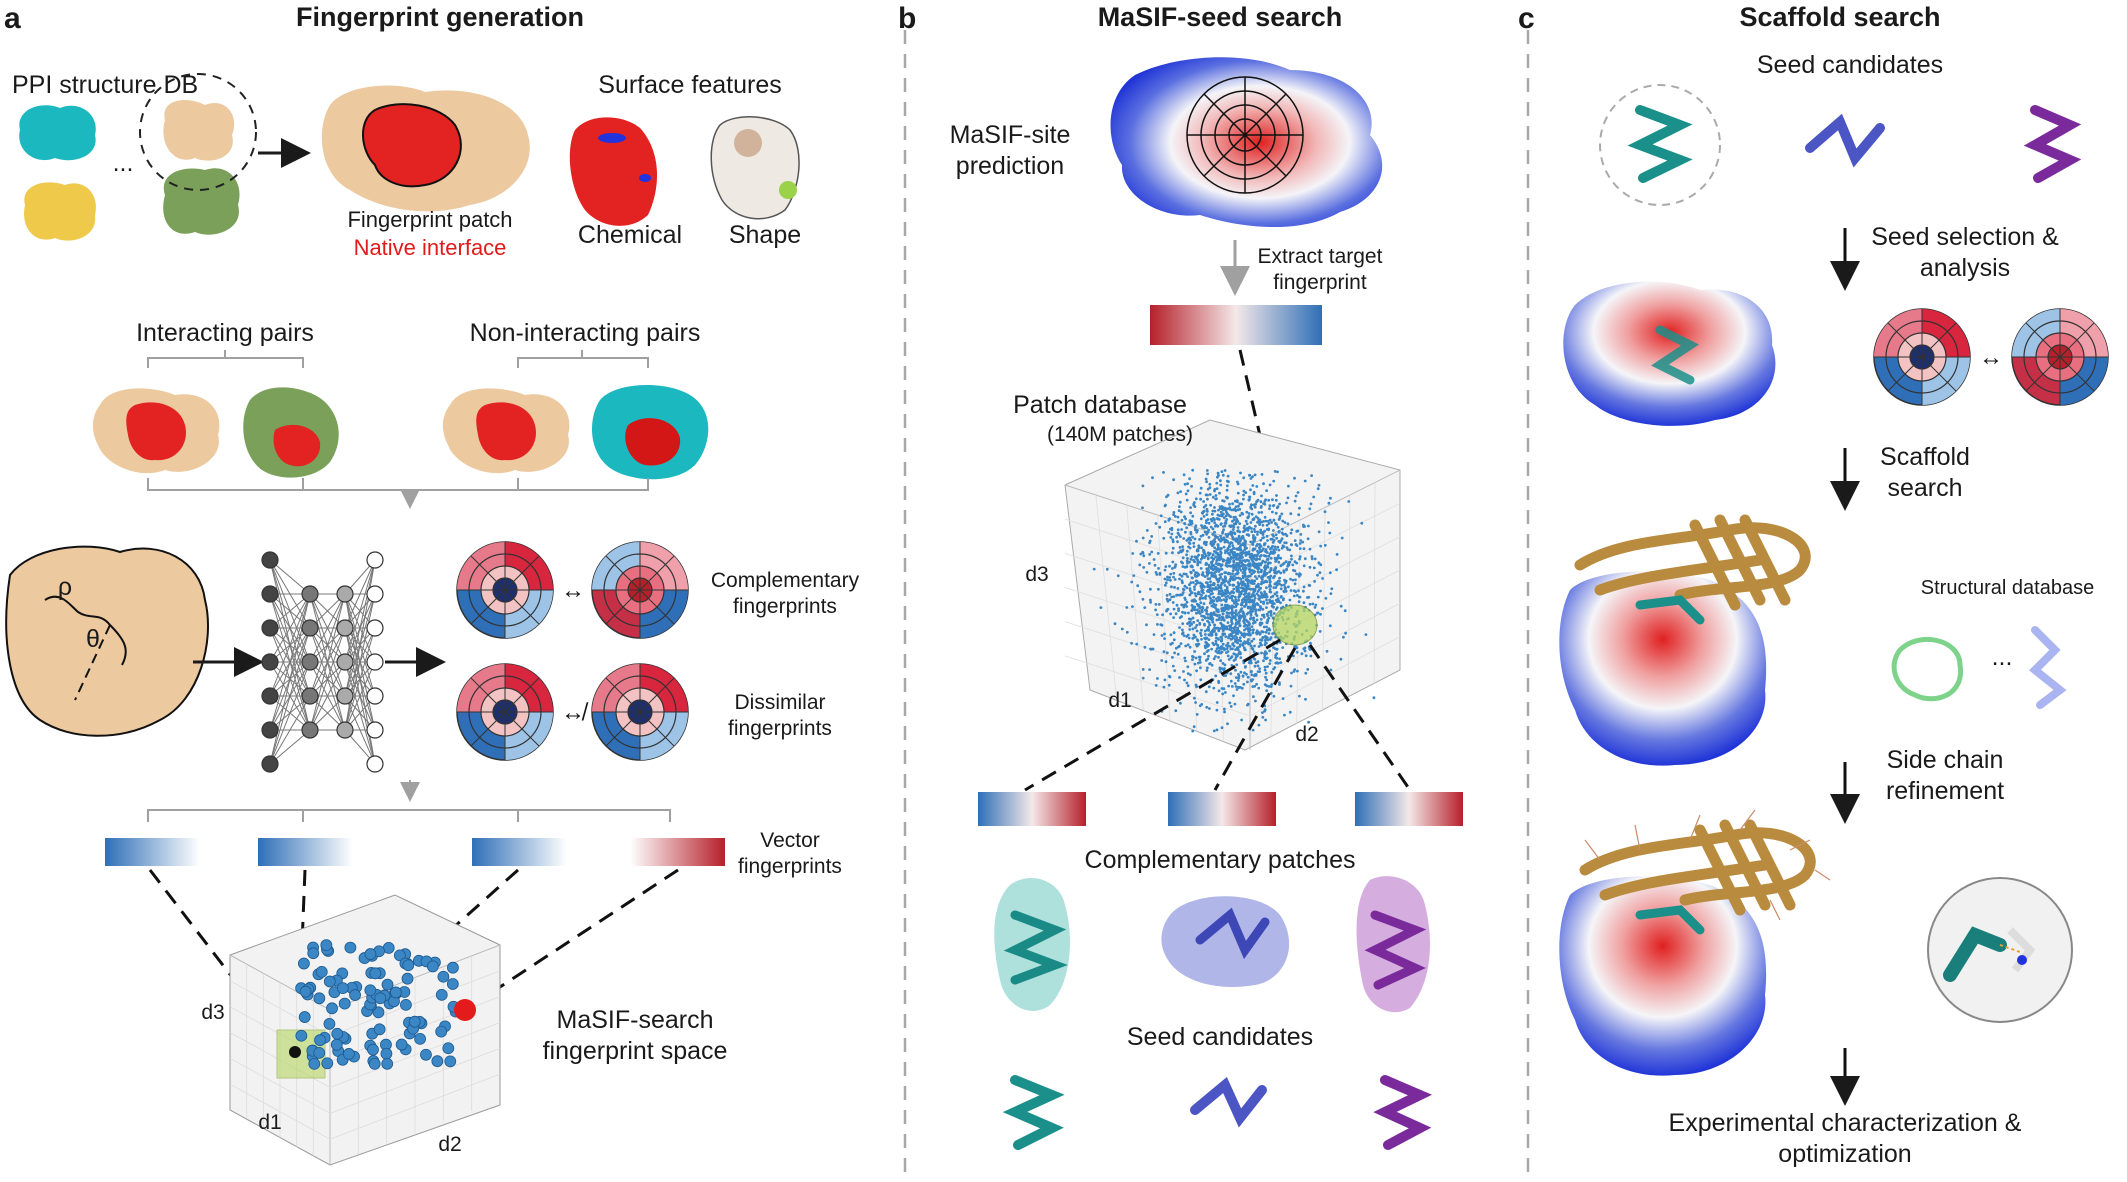 This screenshot has width=2127, height=1182. I want to click on seed-candidates-c-label: Seed candidates, so click(1850, 65).